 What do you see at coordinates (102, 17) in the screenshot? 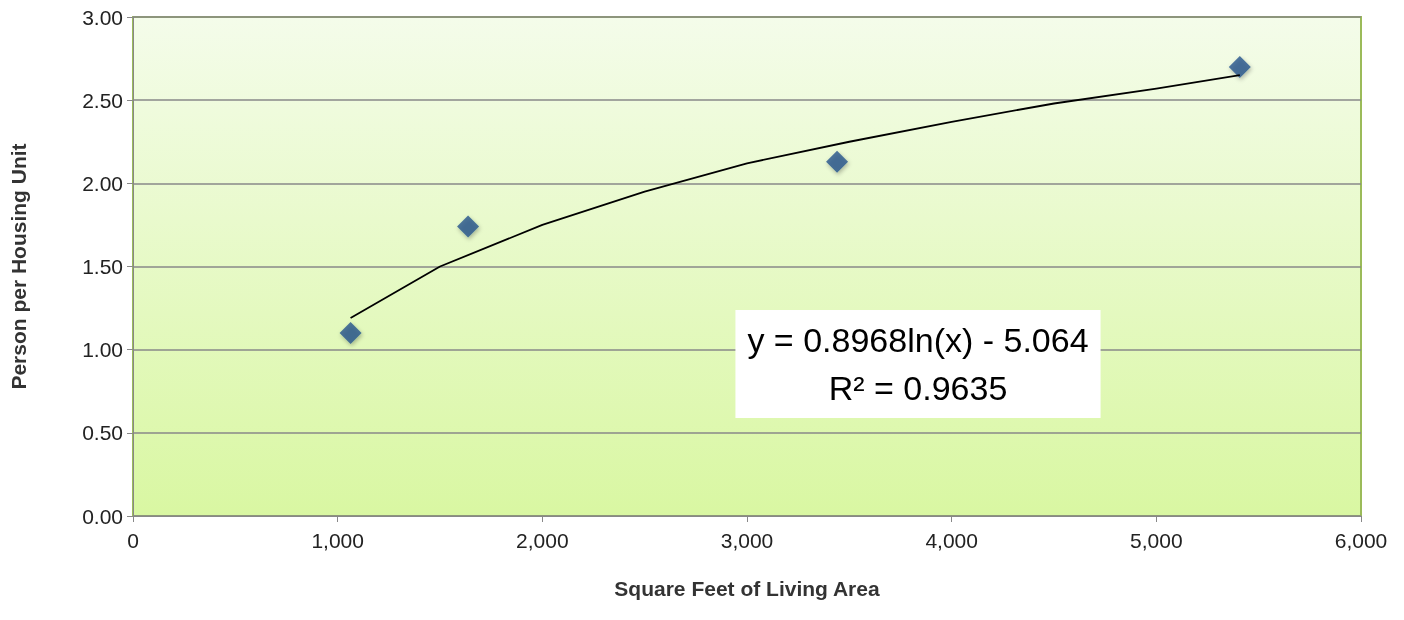
I see `y-tick-label: 3.00` at bounding box center [102, 17].